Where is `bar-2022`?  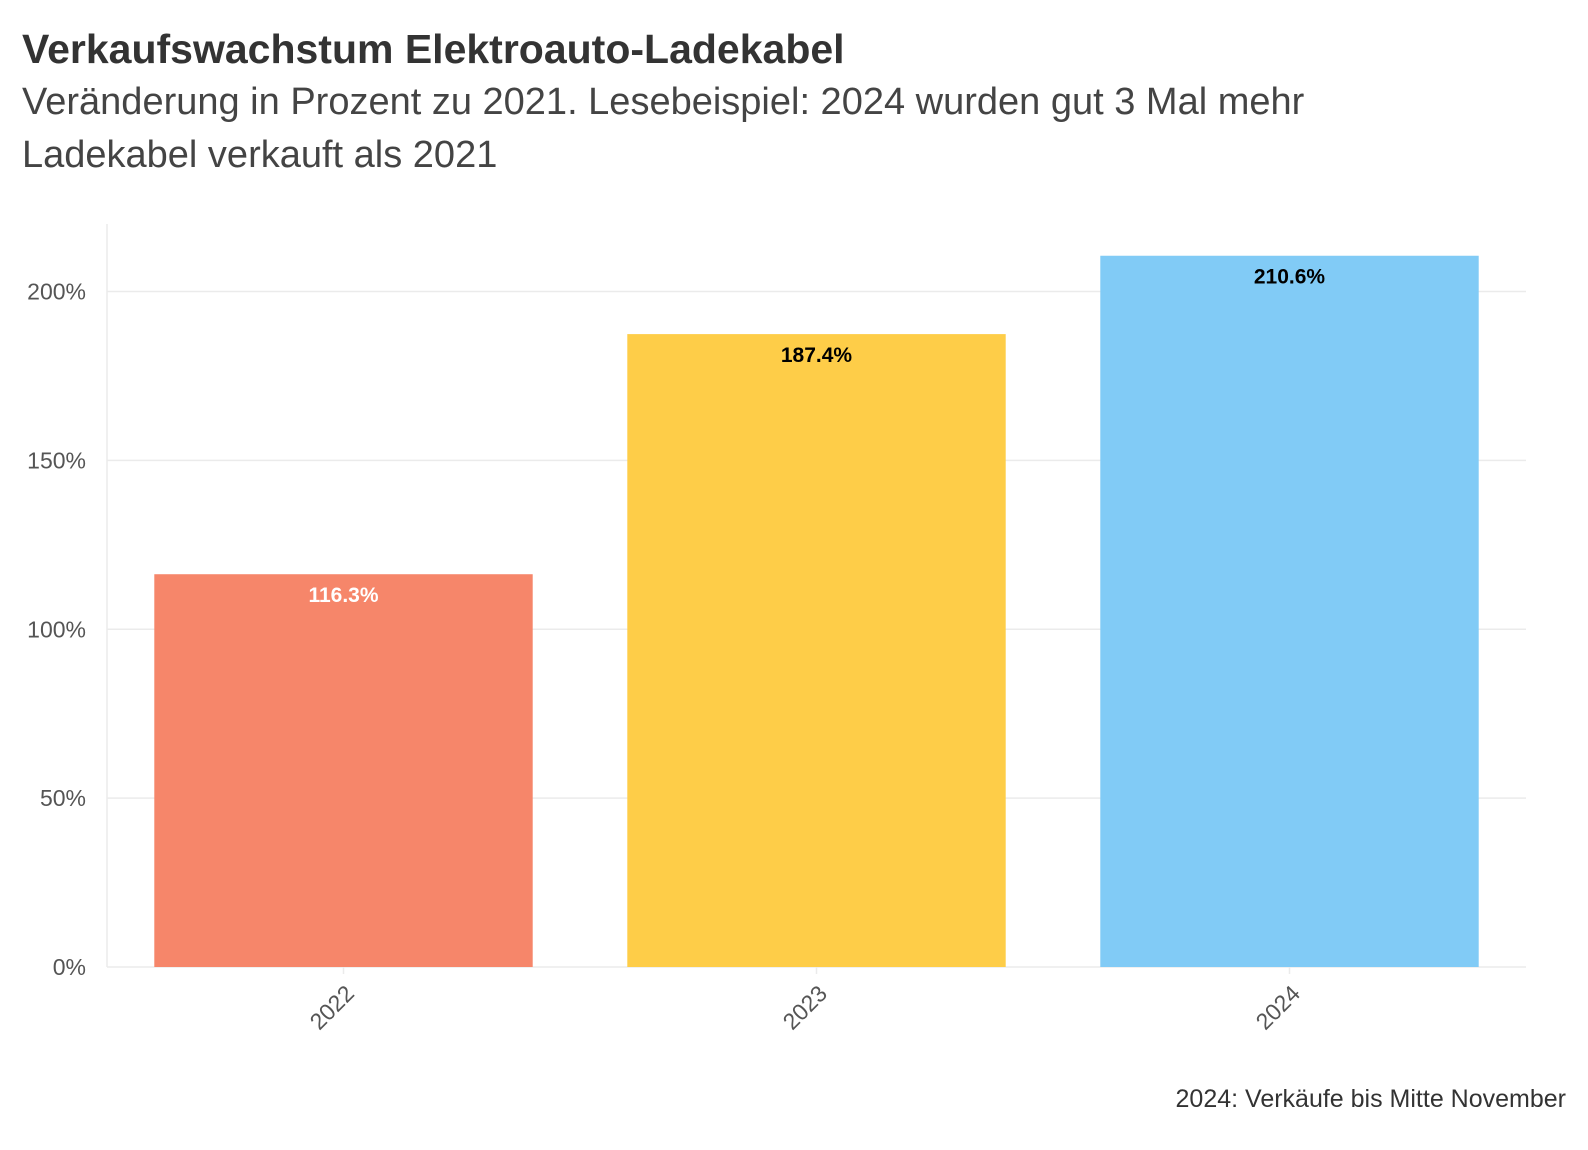 bar-2022 is located at coordinates (343, 770).